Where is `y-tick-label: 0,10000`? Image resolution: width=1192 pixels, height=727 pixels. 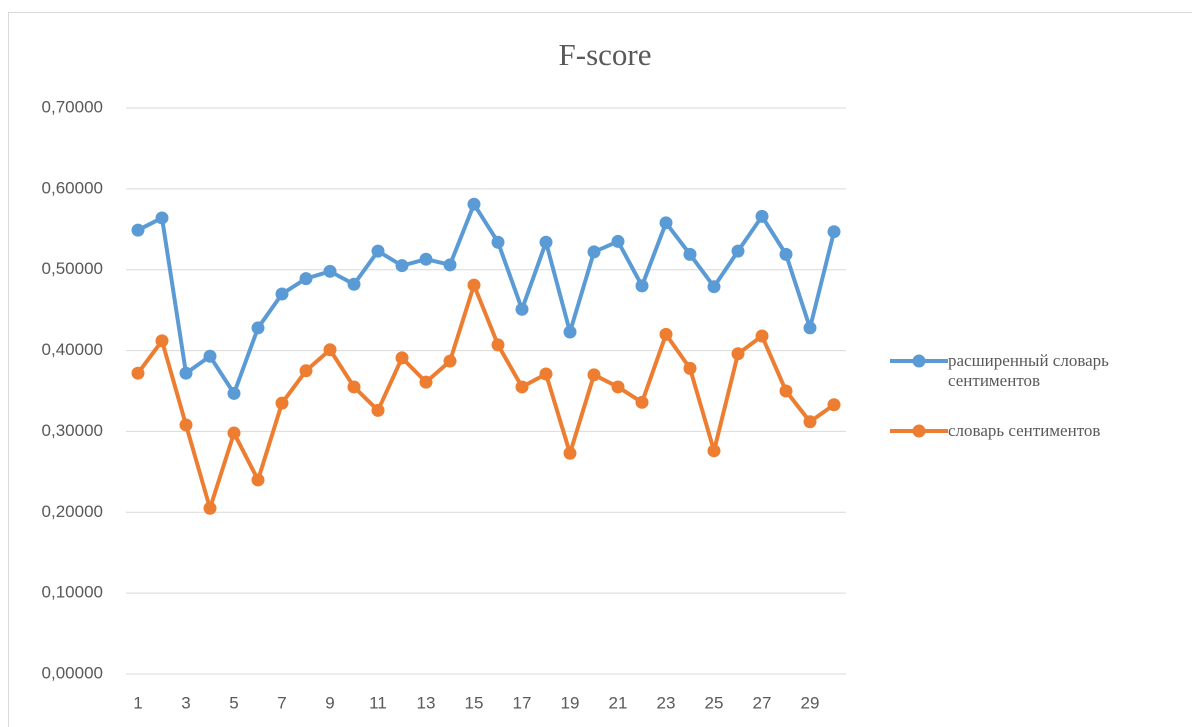
y-tick-label: 0,10000 is located at coordinates (72, 592).